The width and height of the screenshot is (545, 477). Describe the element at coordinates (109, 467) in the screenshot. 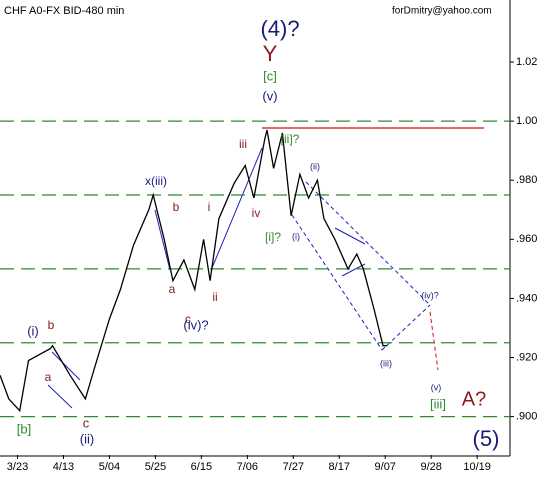

I see `x-tick-label: 5/04` at that location.